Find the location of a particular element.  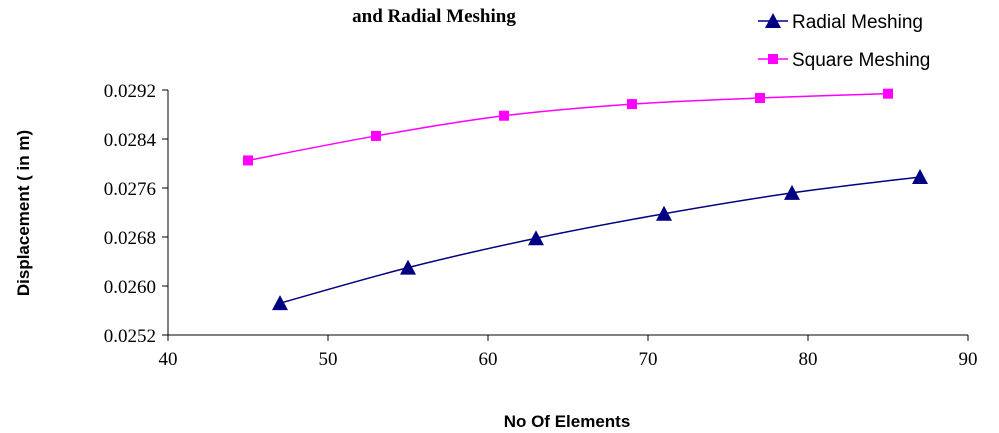

legend-label: Radial Meshing is located at coordinates (857, 22).